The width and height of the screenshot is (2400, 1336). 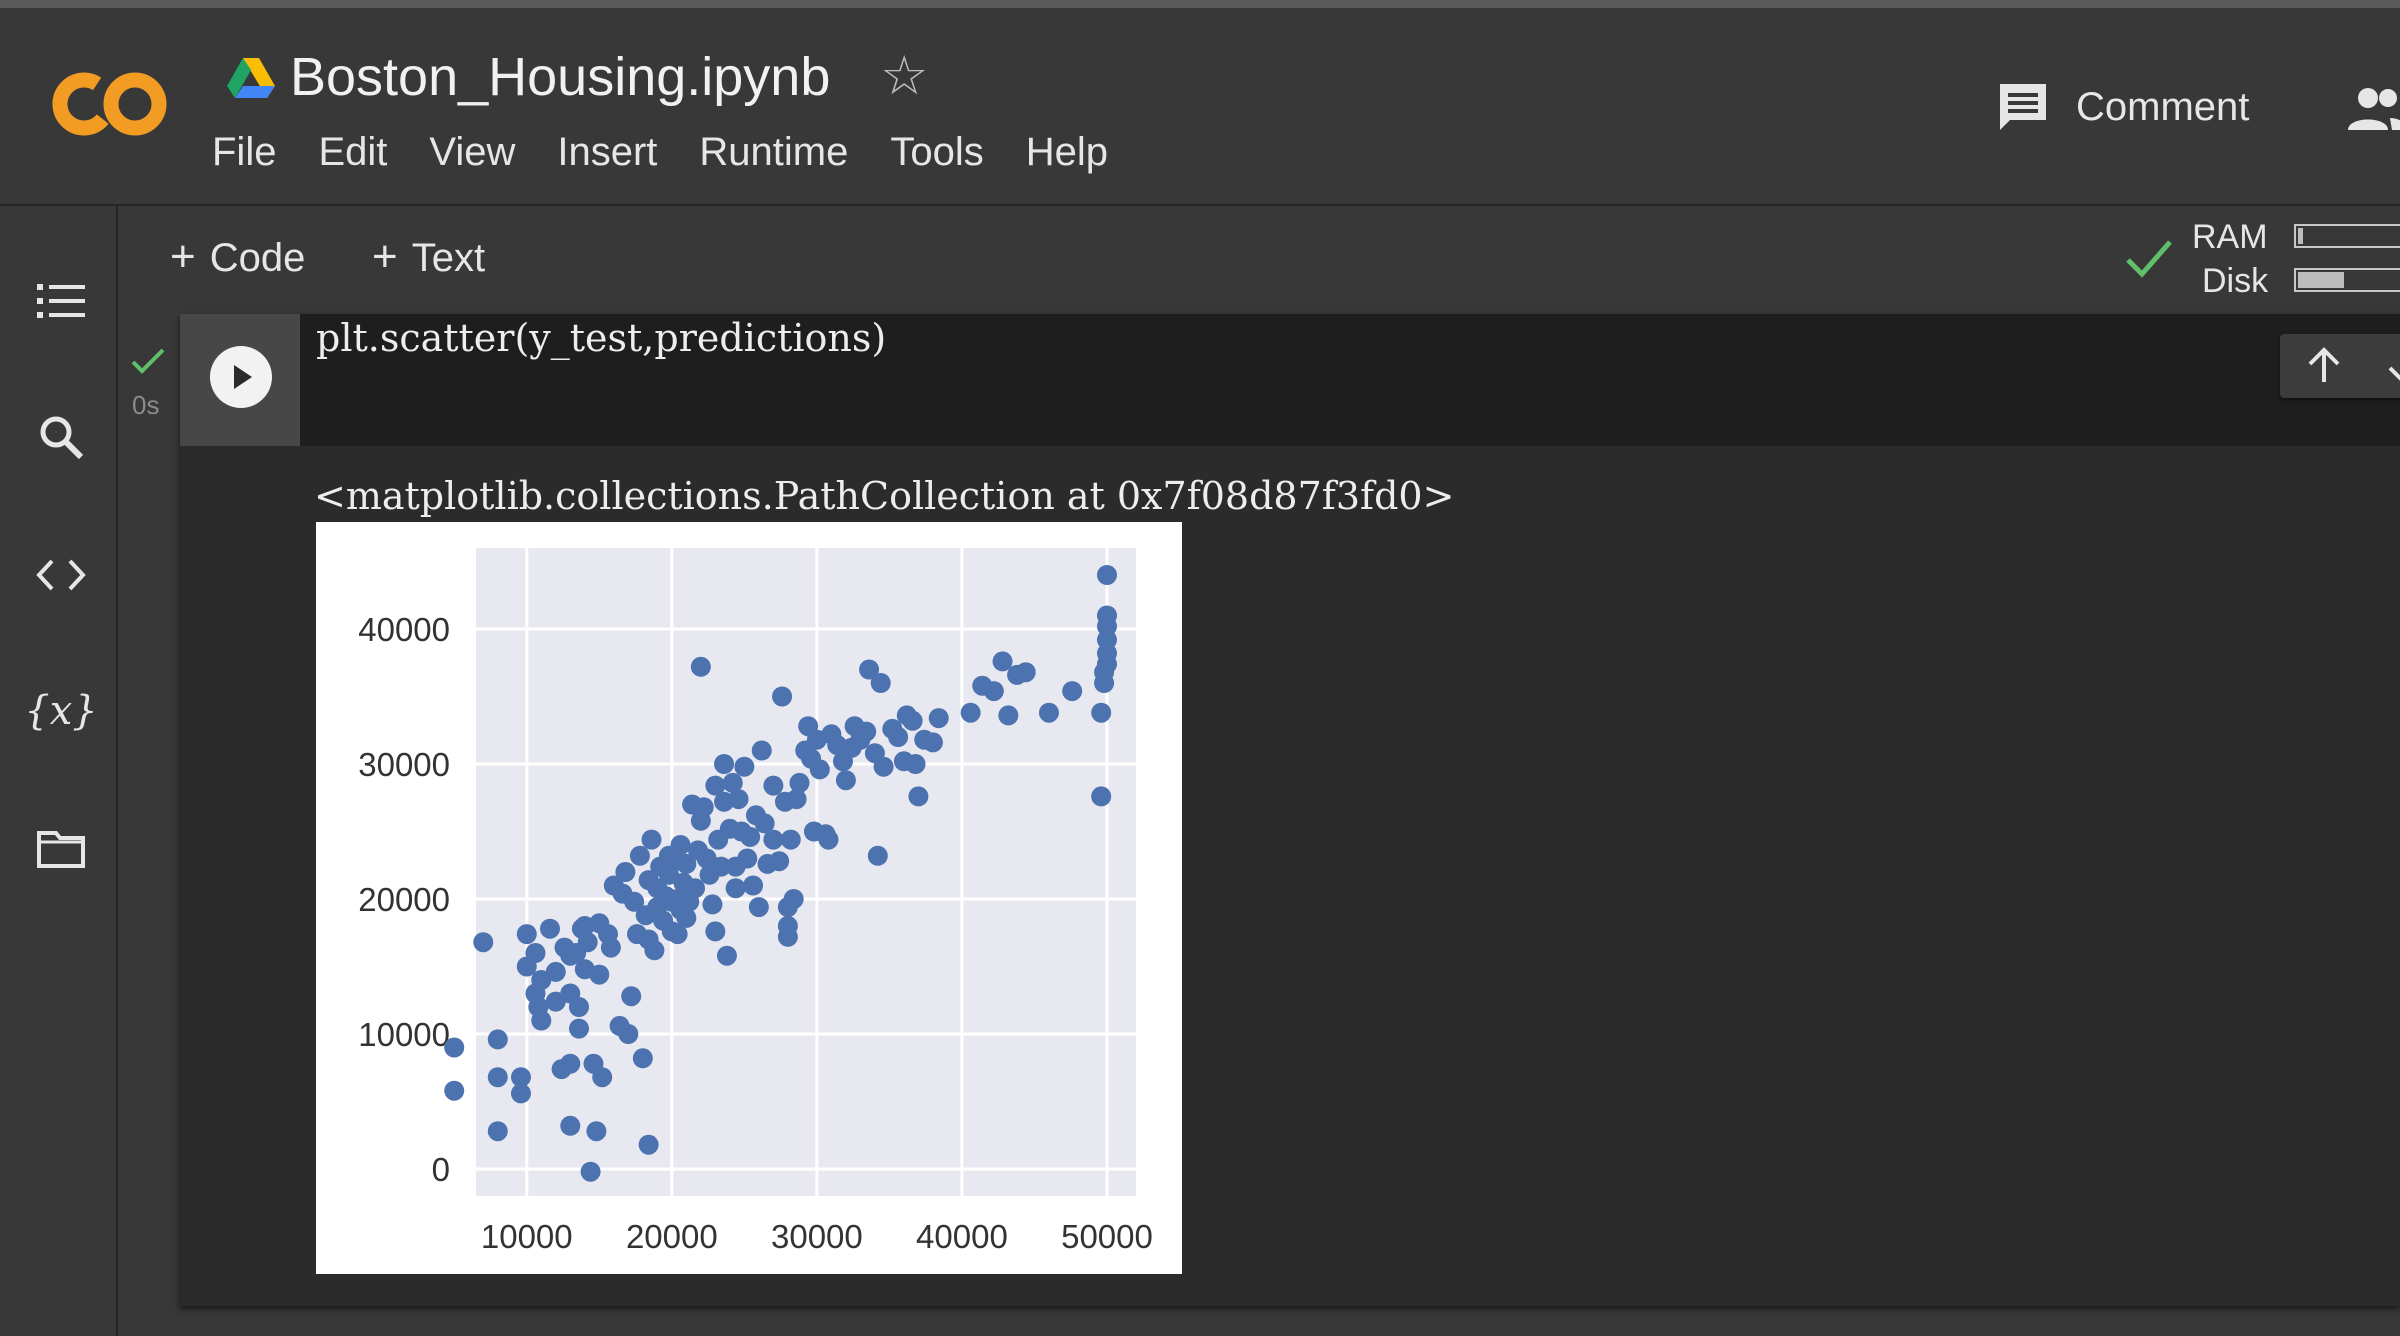 I want to click on add-code-button: + Code, so click(x=237, y=257).